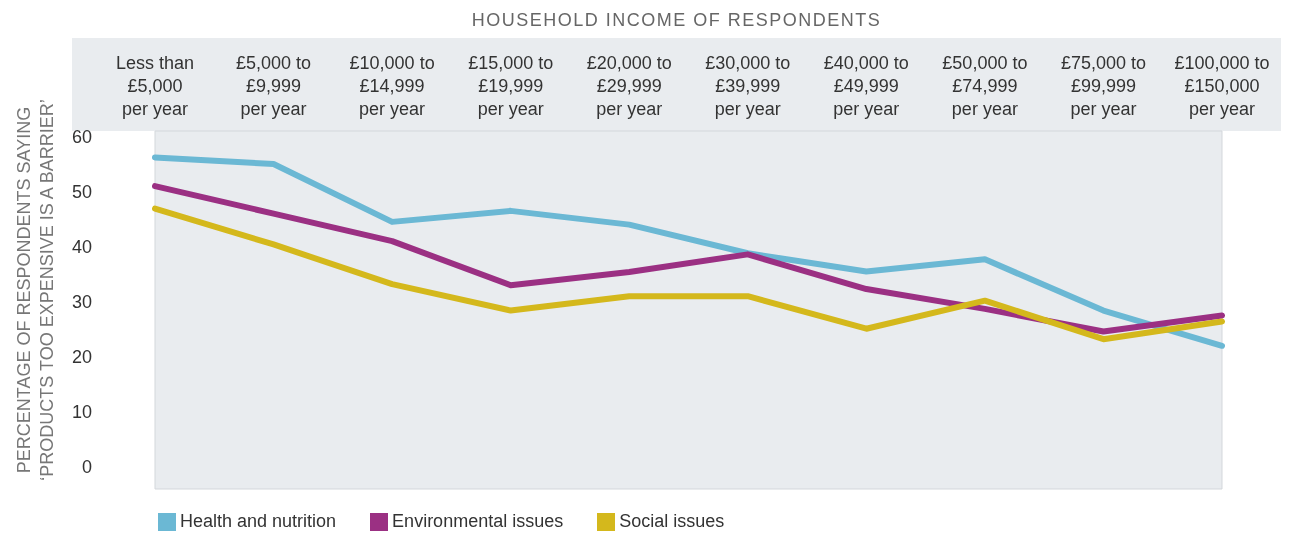 This screenshot has width=1297, height=552. Describe the element at coordinates (511, 86) in the screenshot. I see `x-tick-label: £15,000 to £19,999 per year` at that location.